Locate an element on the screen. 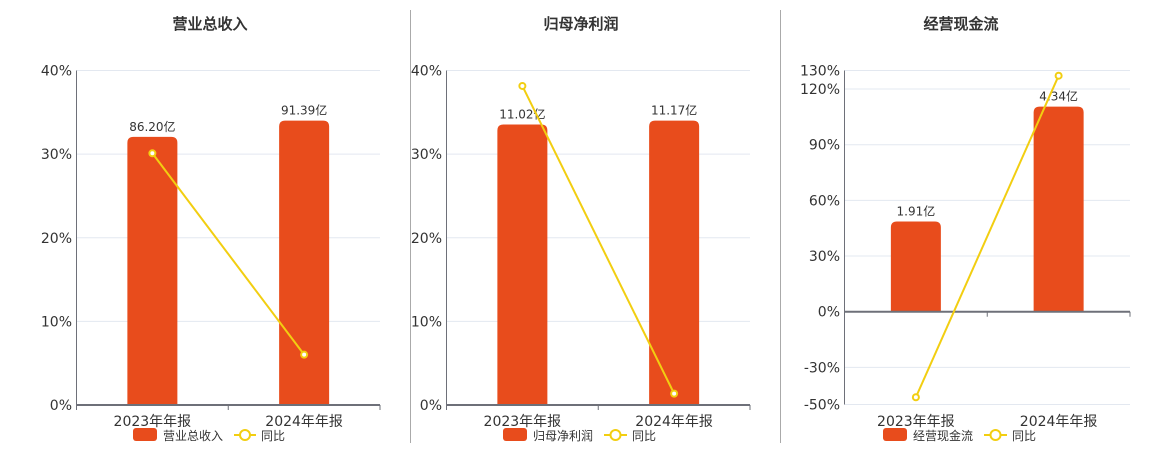  legend-item-bar: 归母净利润 is located at coordinates (548, 435).